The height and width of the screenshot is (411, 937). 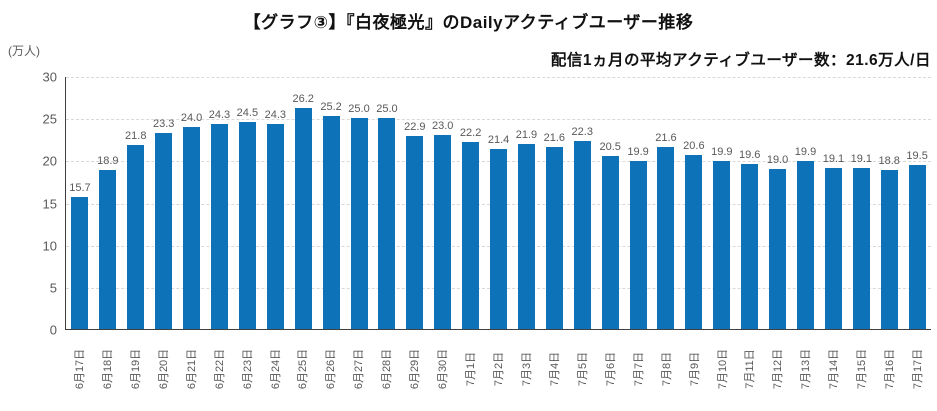 What do you see at coordinates (468, 22) in the screenshot?
I see `page-title: 【グラフ③】『白夜極光』のDailyアクティブユーザー推移` at bounding box center [468, 22].